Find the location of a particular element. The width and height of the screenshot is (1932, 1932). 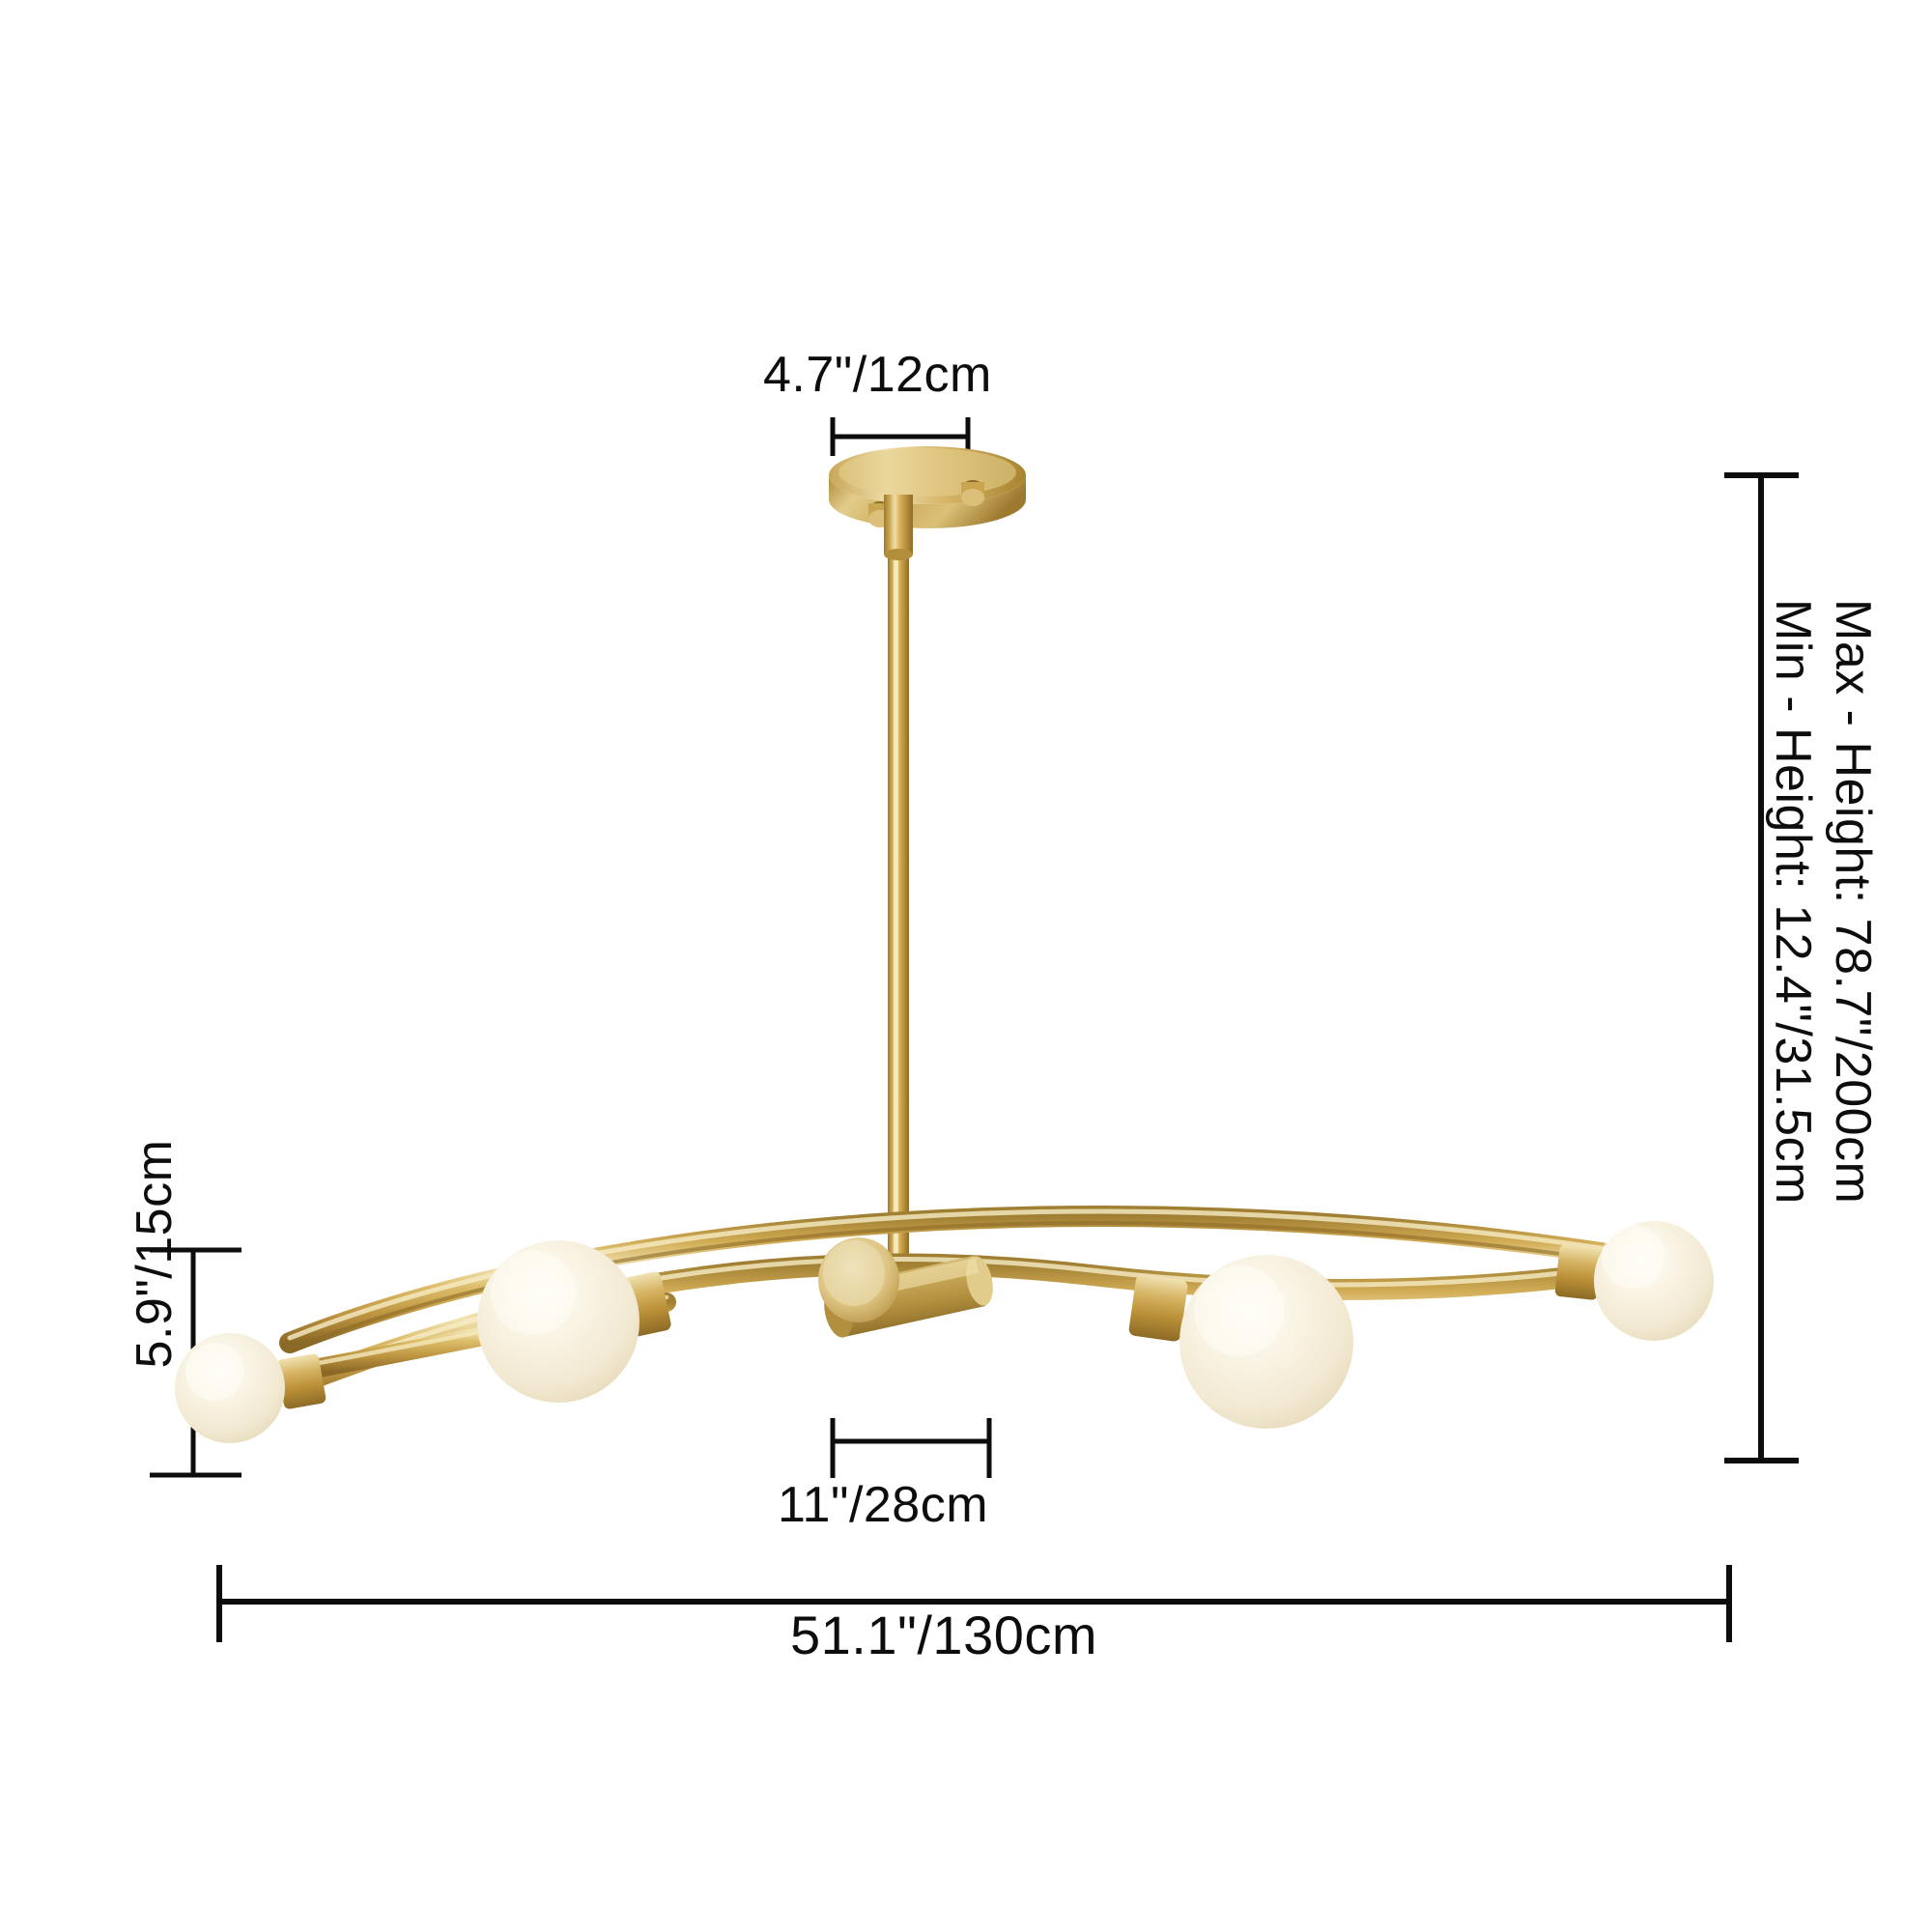

dim-arm-spacing is located at coordinates (911, 1448).